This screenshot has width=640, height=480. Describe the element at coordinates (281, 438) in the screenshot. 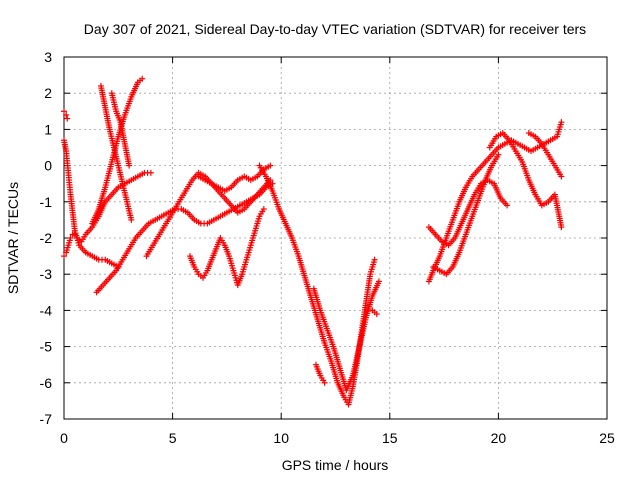

I see `x-tick-label: 10` at that location.